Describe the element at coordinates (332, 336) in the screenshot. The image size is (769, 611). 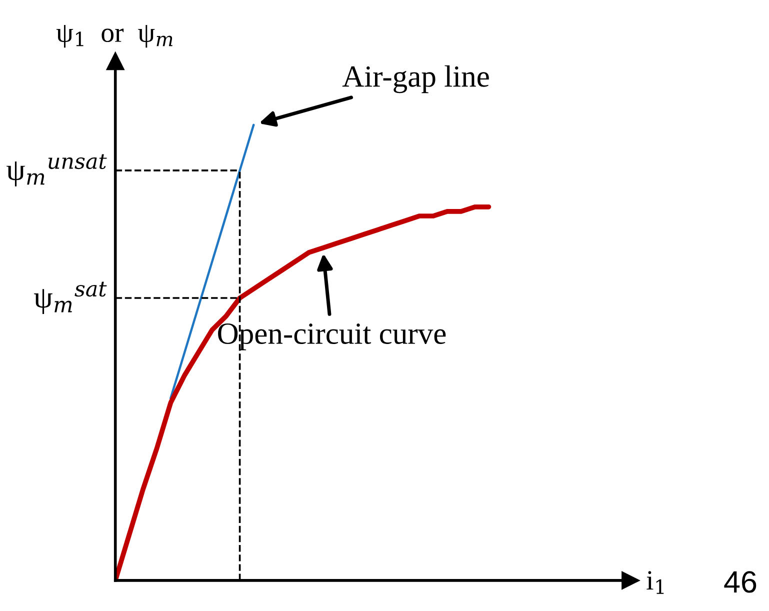
I see `annotation: Open-circuit curve` at that location.